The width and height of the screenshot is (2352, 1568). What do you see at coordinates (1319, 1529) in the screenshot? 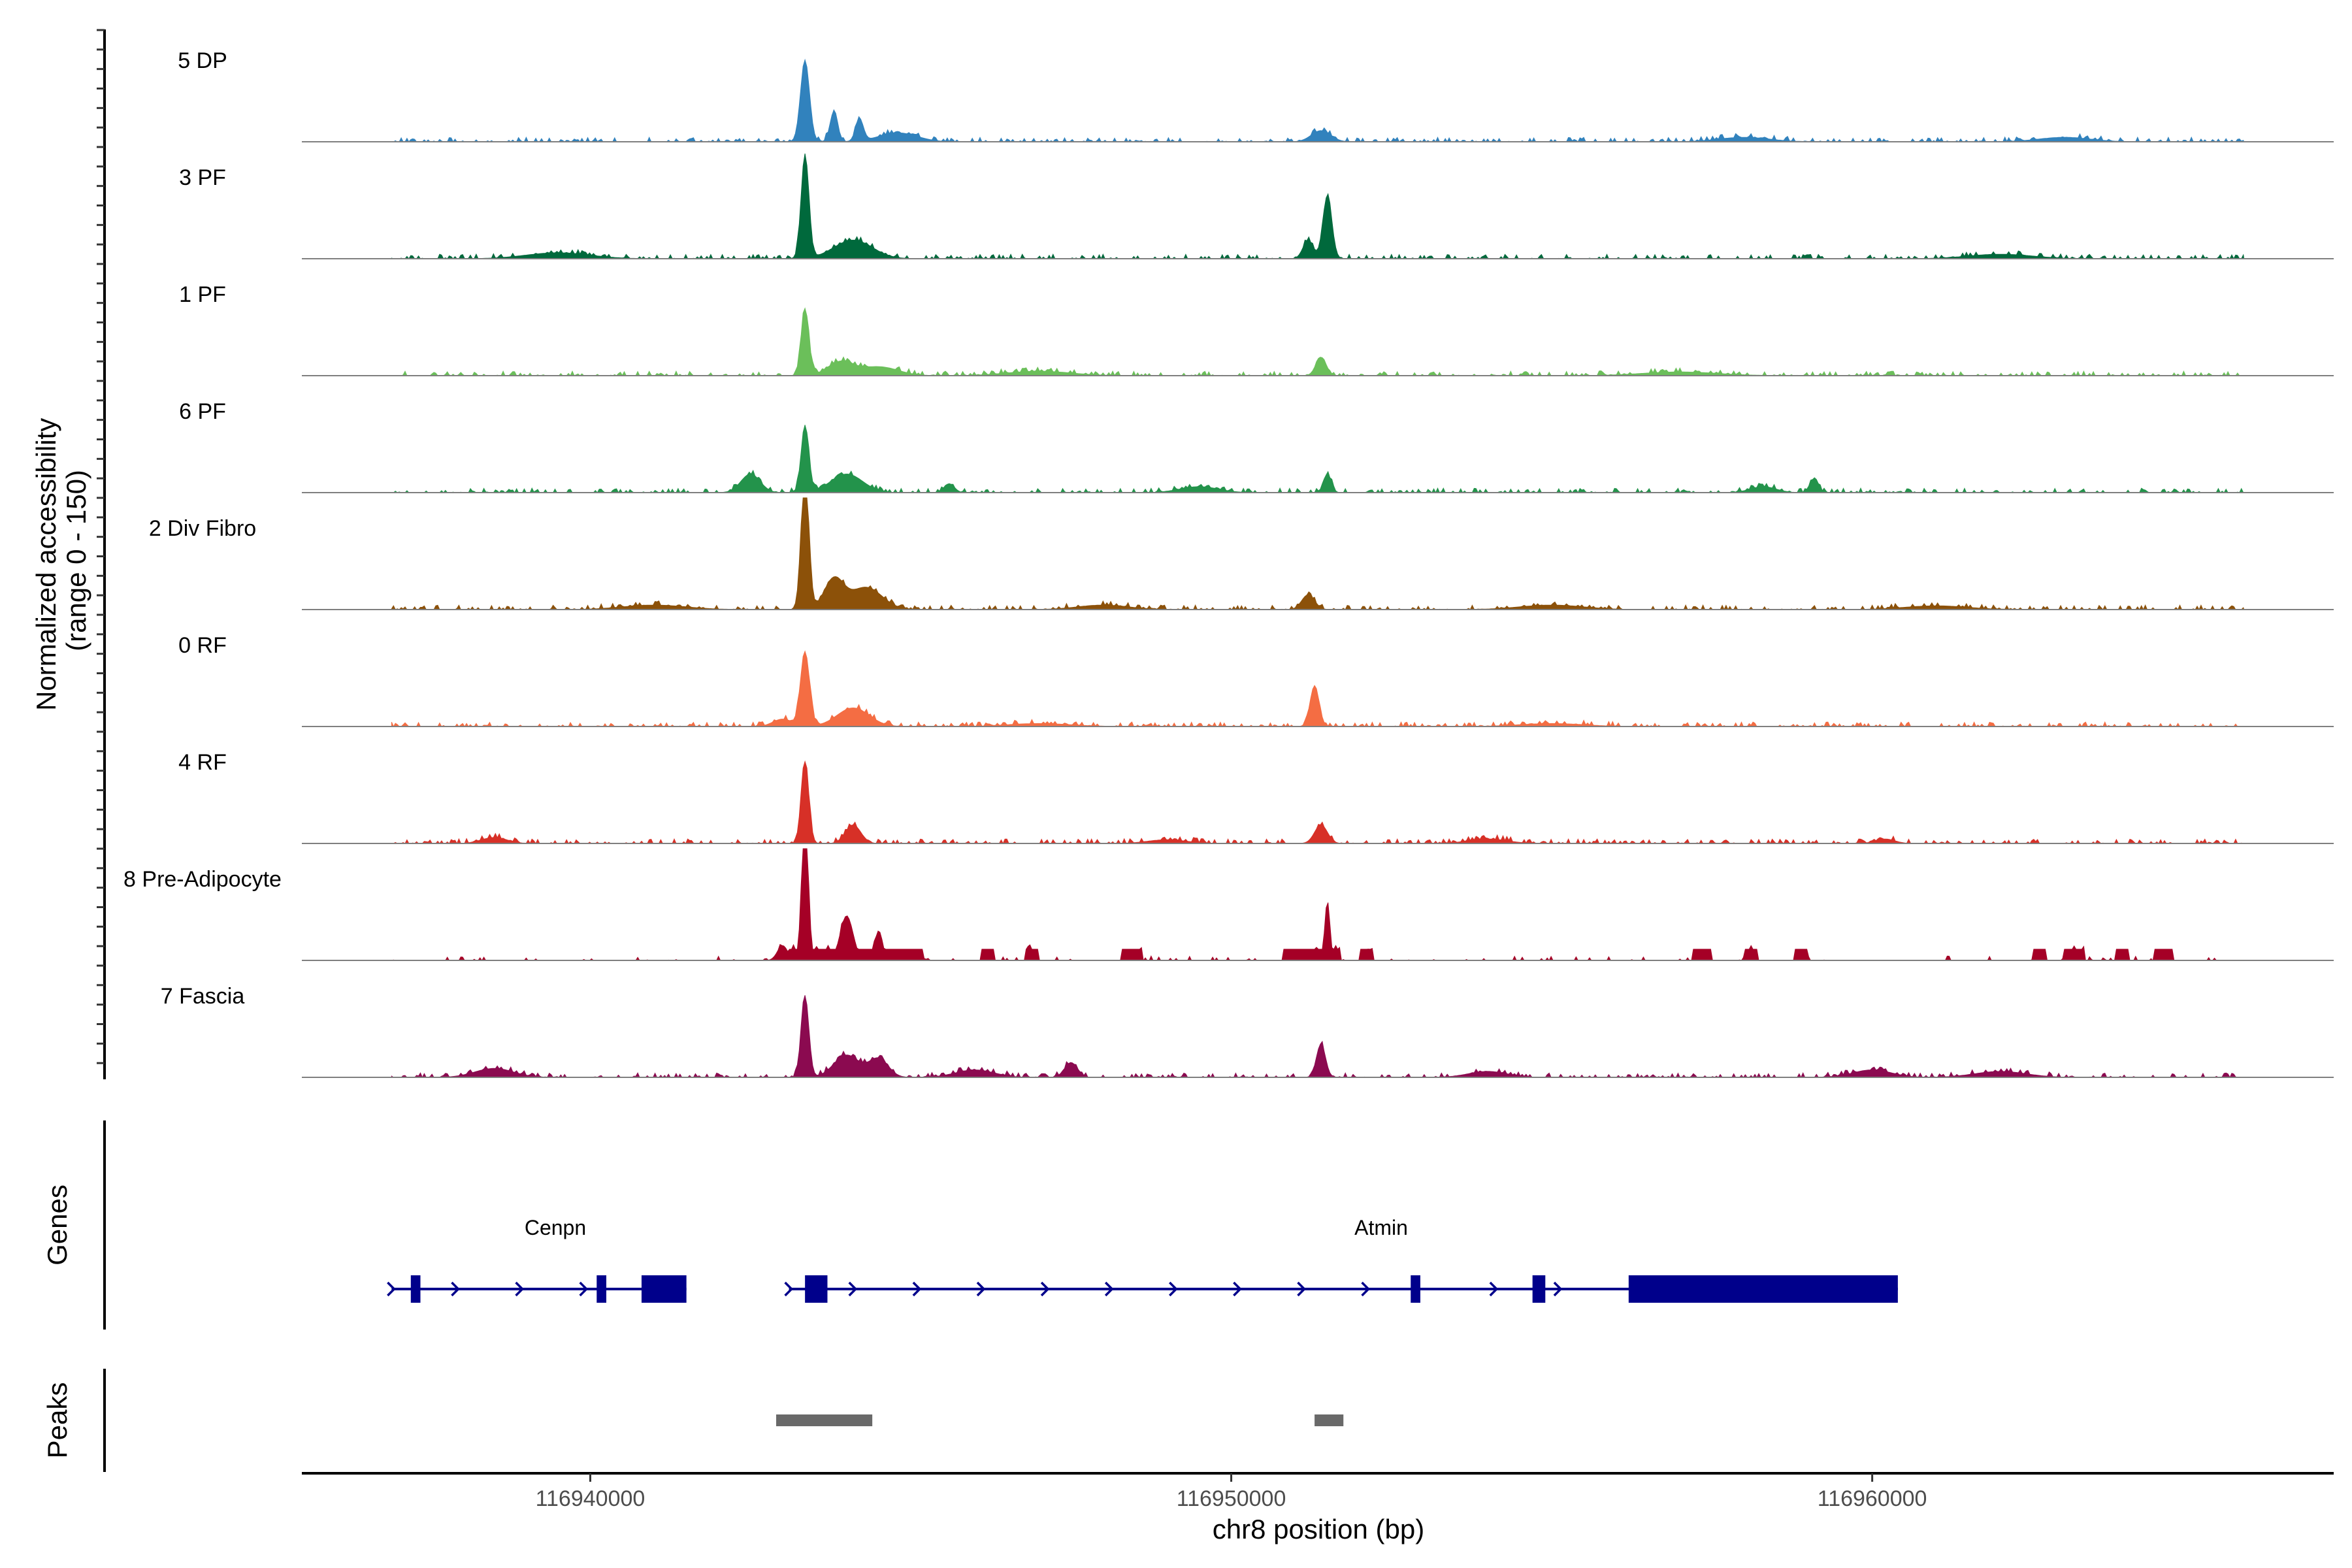
I see `x-axis-title: chr8 position (bp)` at bounding box center [1319, 1529].